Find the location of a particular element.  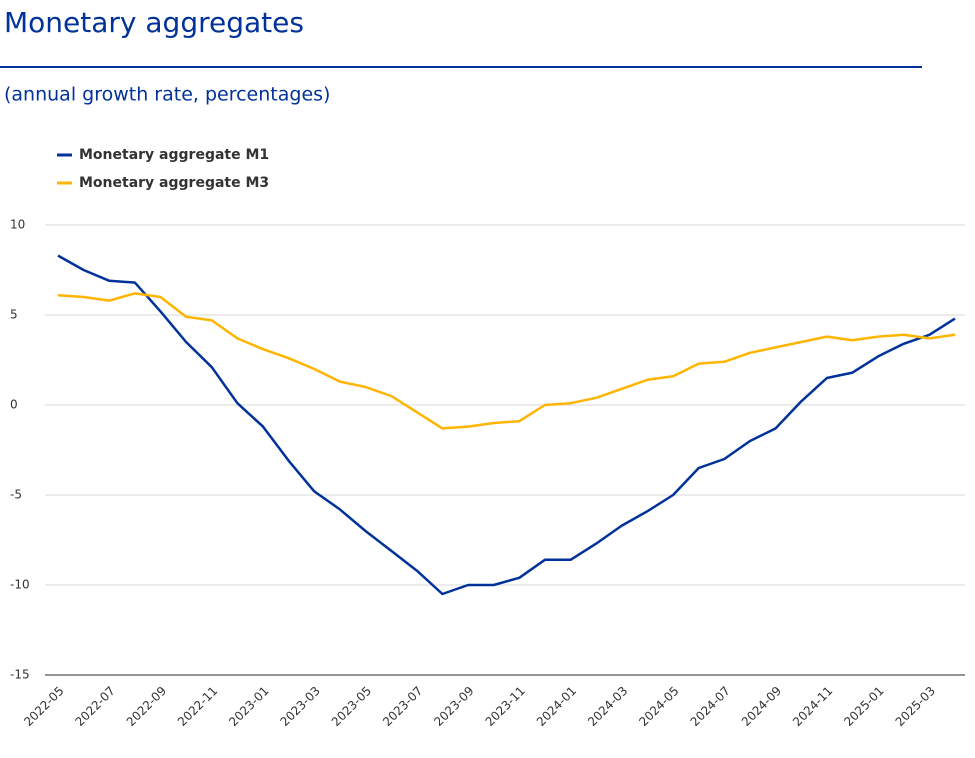

x-tick-label: 2023-07 is located at coordinates (402, 706).